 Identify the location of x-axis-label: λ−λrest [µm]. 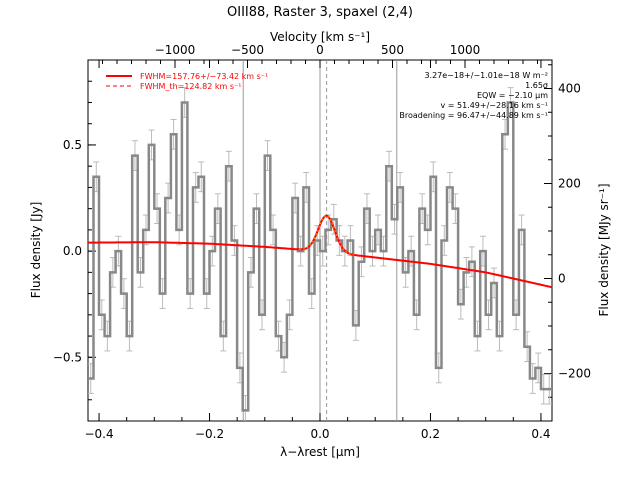
(320, 452).